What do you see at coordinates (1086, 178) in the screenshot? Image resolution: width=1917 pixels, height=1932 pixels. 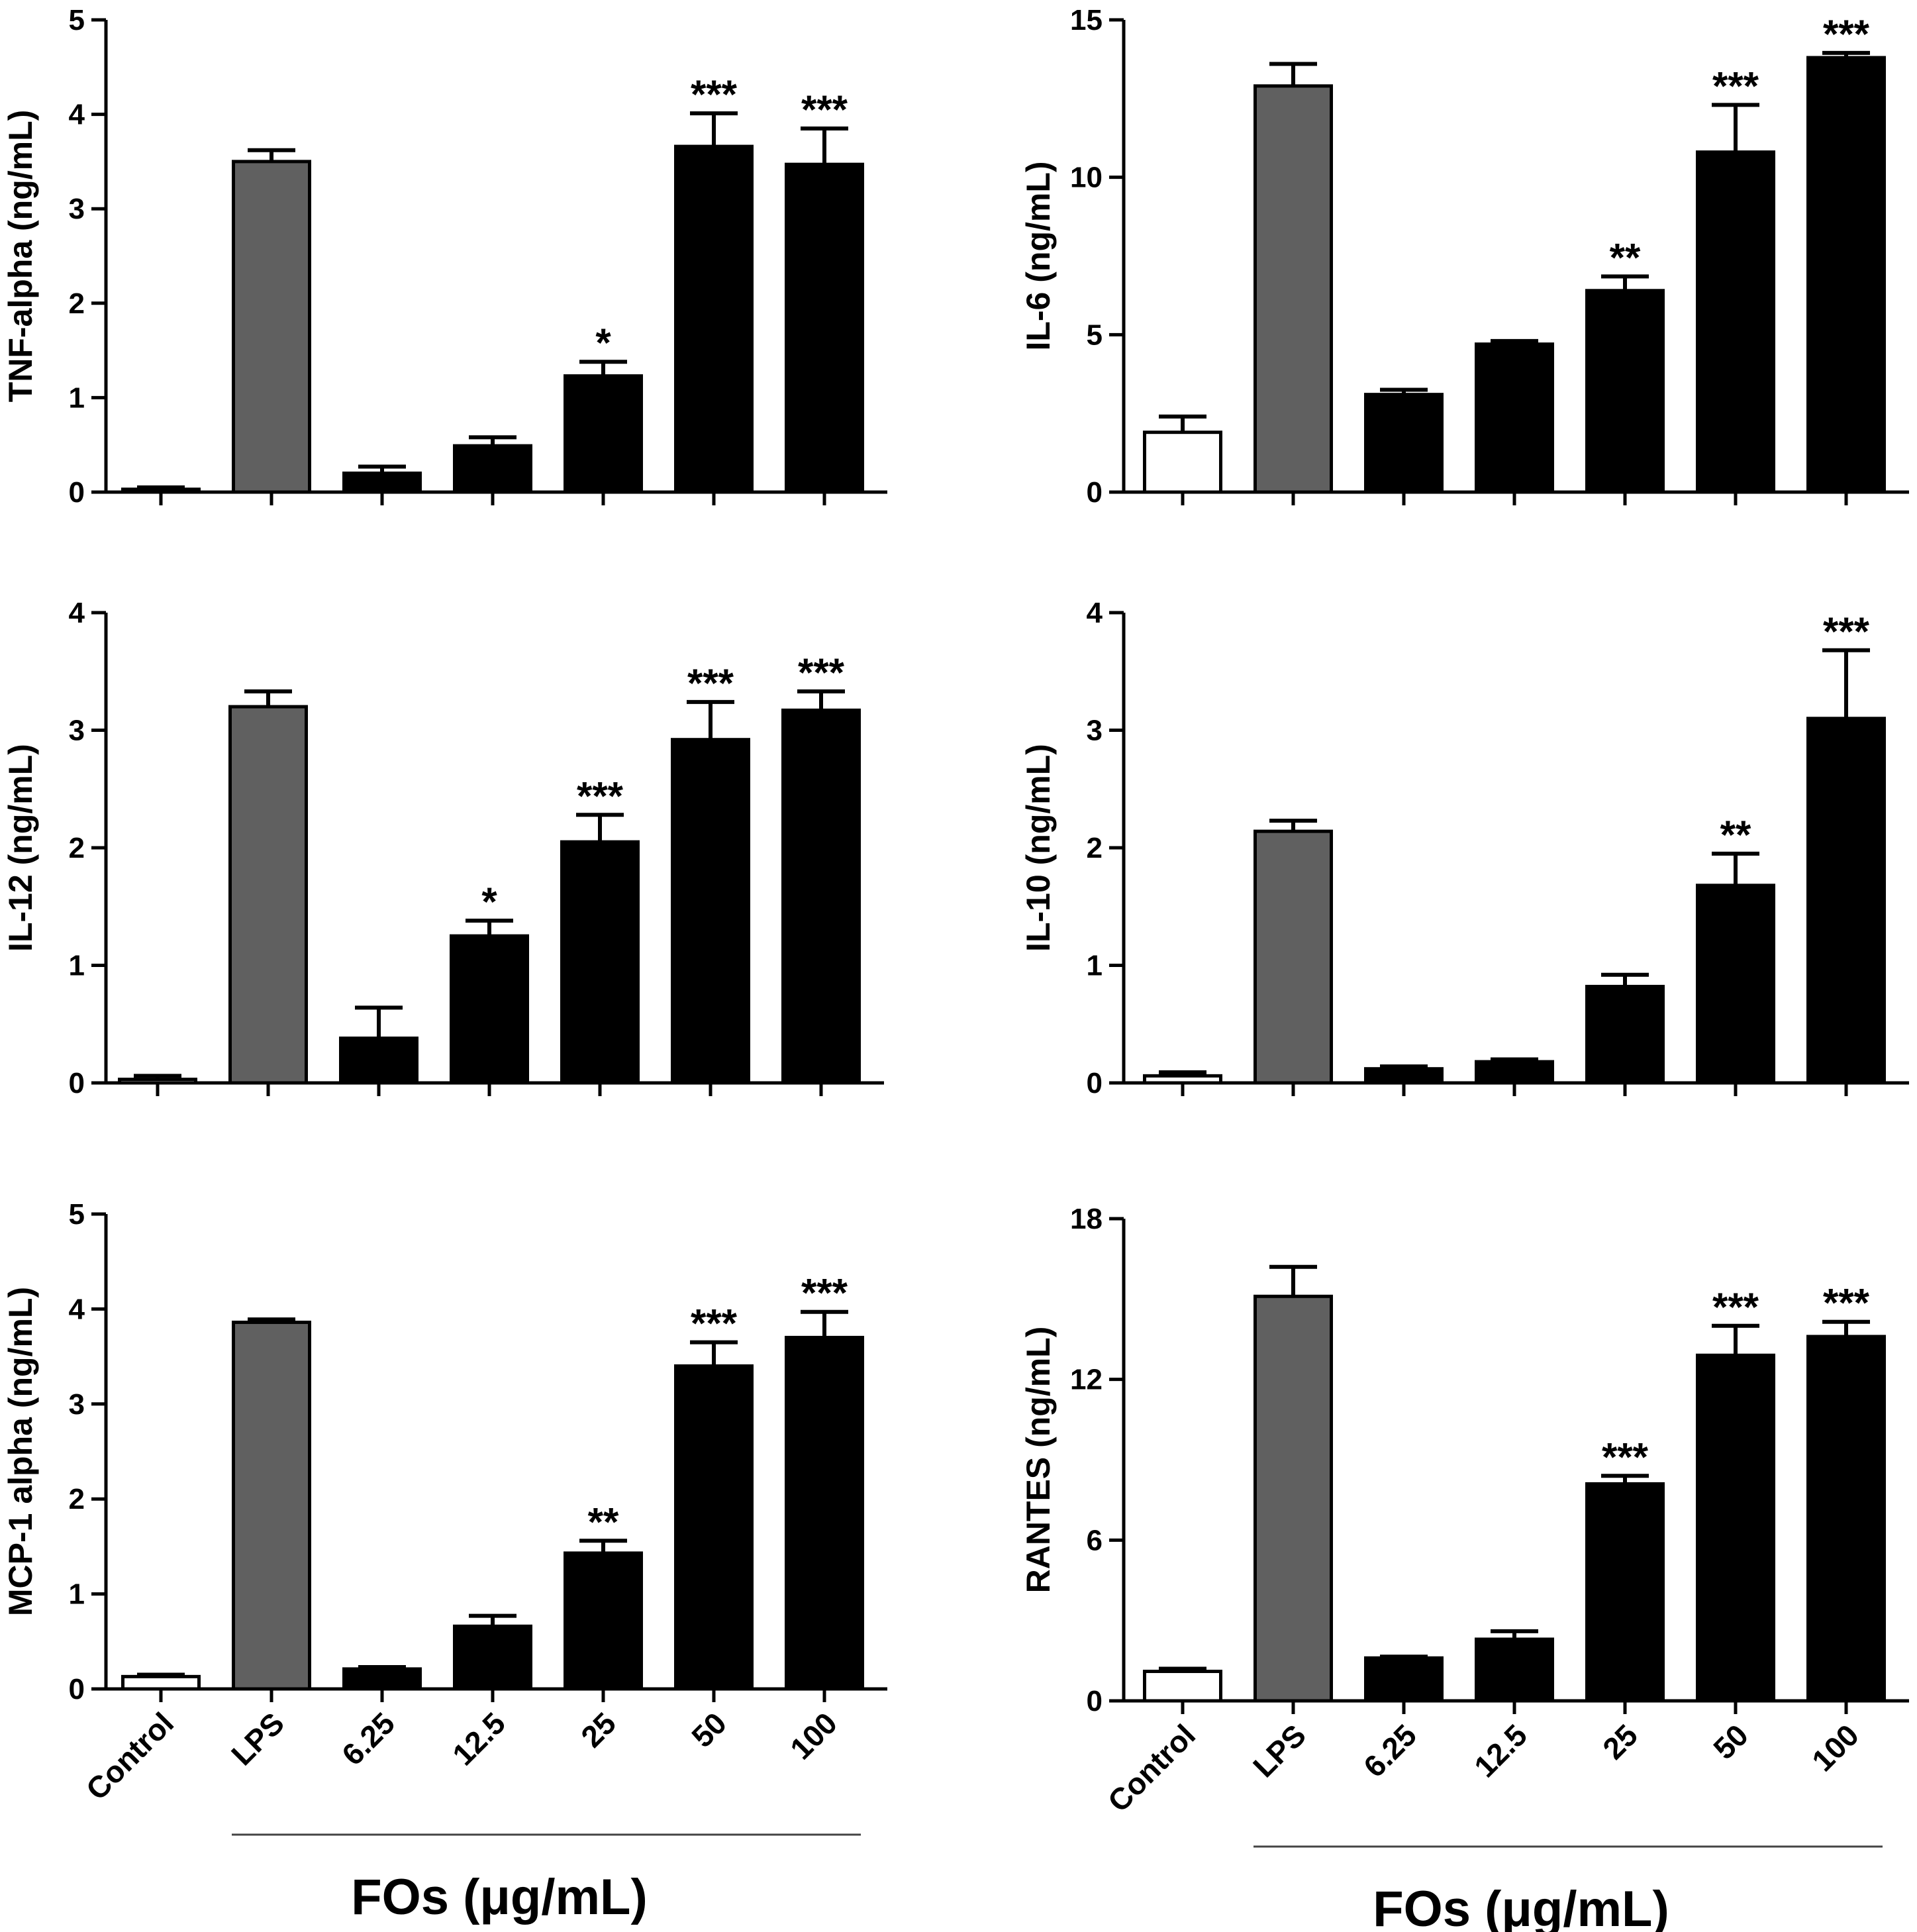 I see `y-tick-label: 10` at bounding box center [1086, 178].